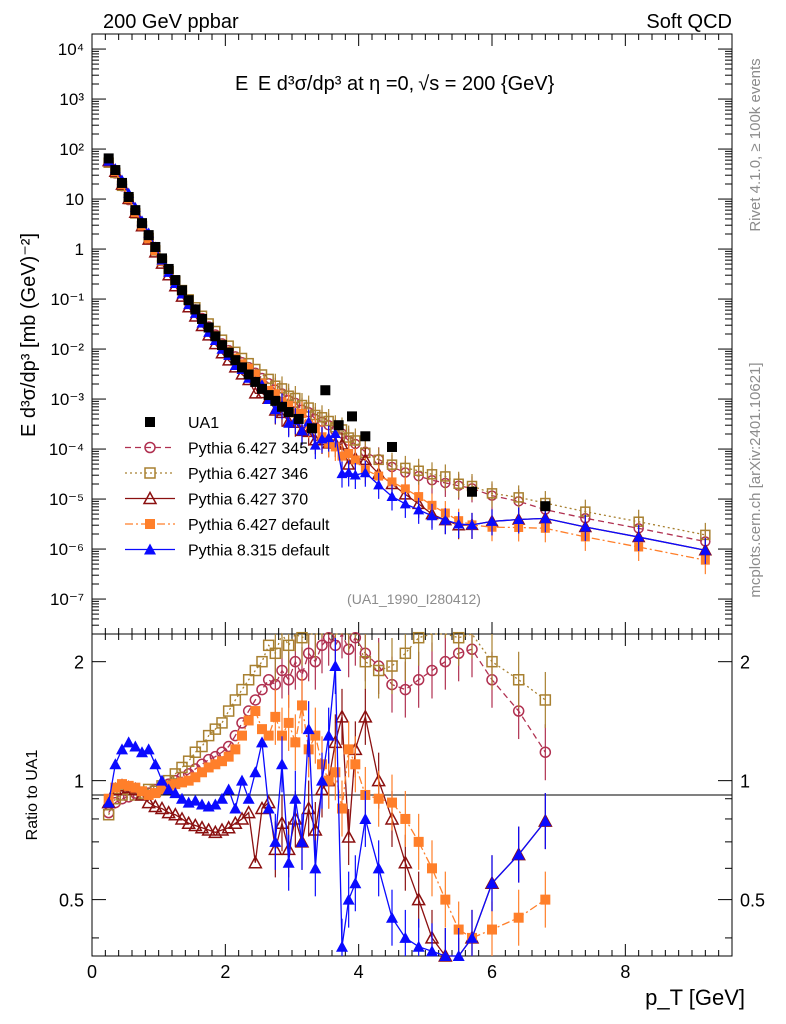  I want to click on x-tick-label: 8, so click(625, 972).